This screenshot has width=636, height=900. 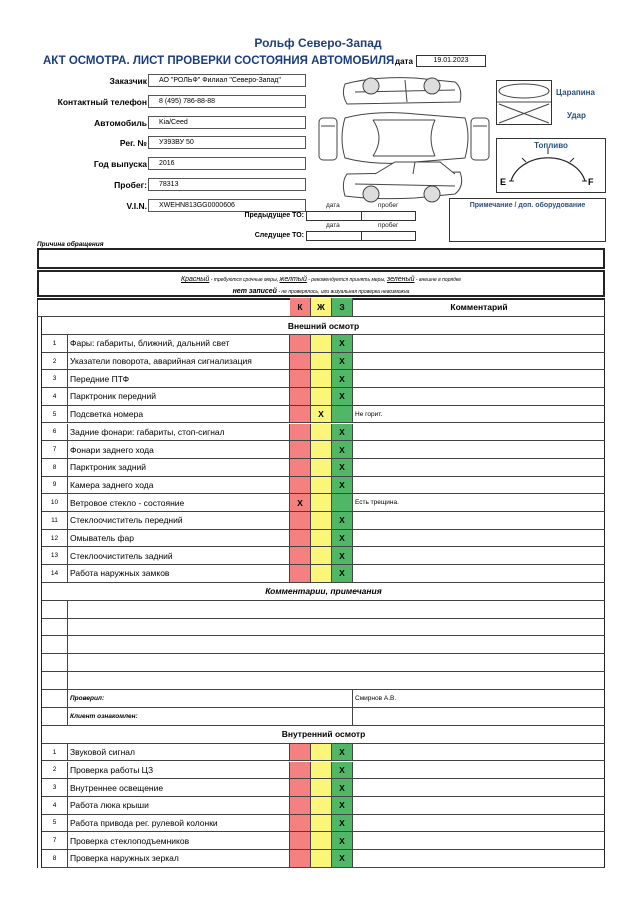 I want to click on next-service-mileage, so click(x=388, y=236).